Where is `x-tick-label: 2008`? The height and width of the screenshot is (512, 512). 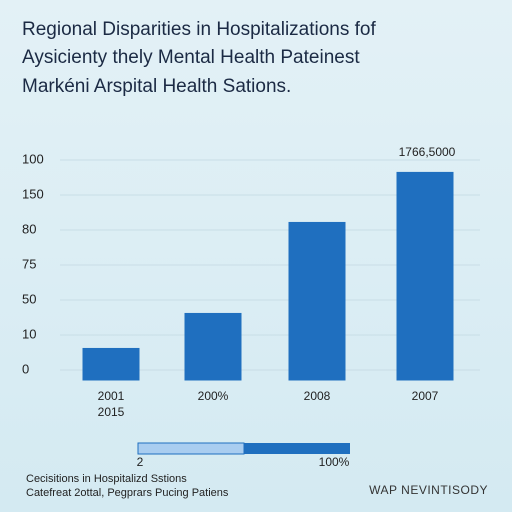
x-tick-label: 2008 is located at coordinates (317, 396).